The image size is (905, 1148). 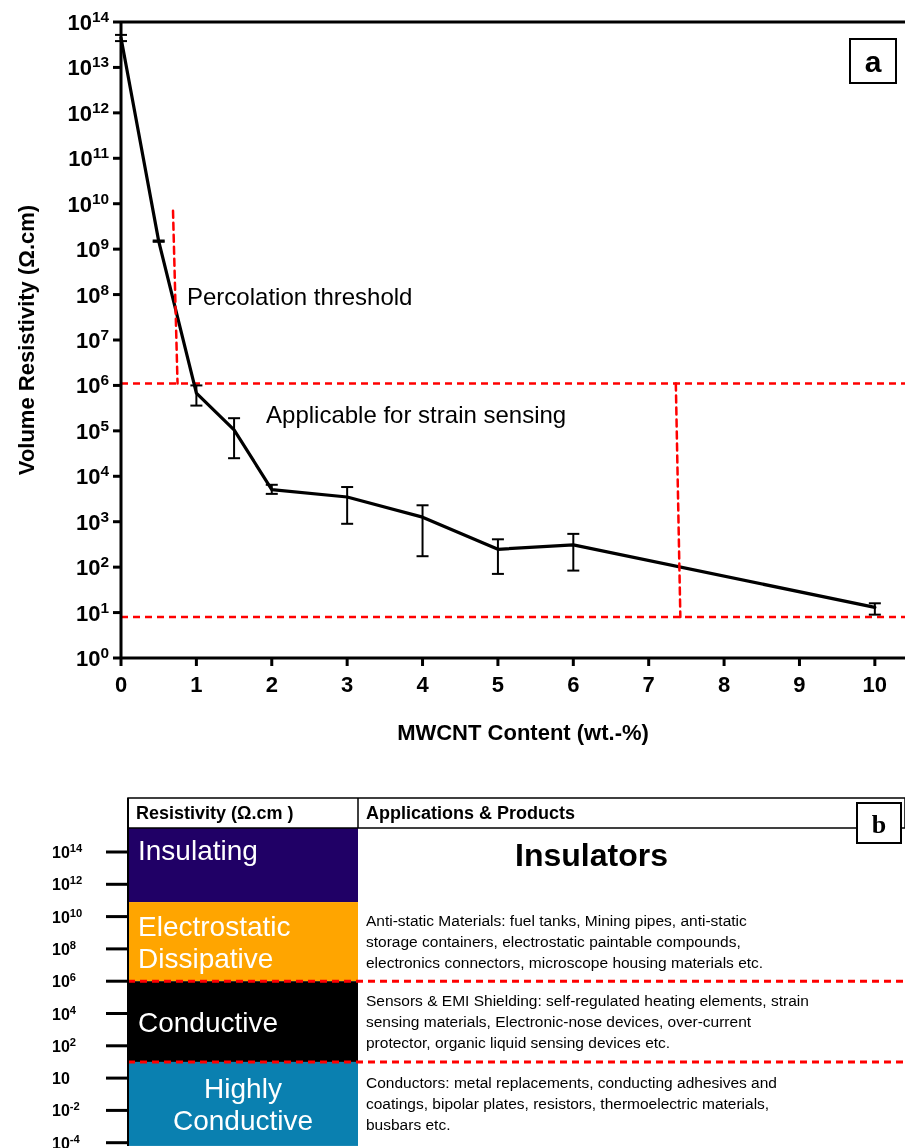 I want to click on x-tick-label: 9, so click(x=799, y=684).